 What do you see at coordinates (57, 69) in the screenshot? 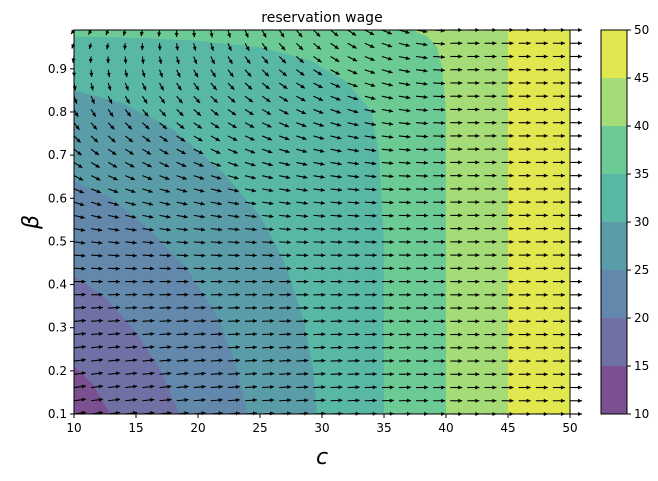
I see `y-tick-label: 0.9` at bounding box center [57, 69].